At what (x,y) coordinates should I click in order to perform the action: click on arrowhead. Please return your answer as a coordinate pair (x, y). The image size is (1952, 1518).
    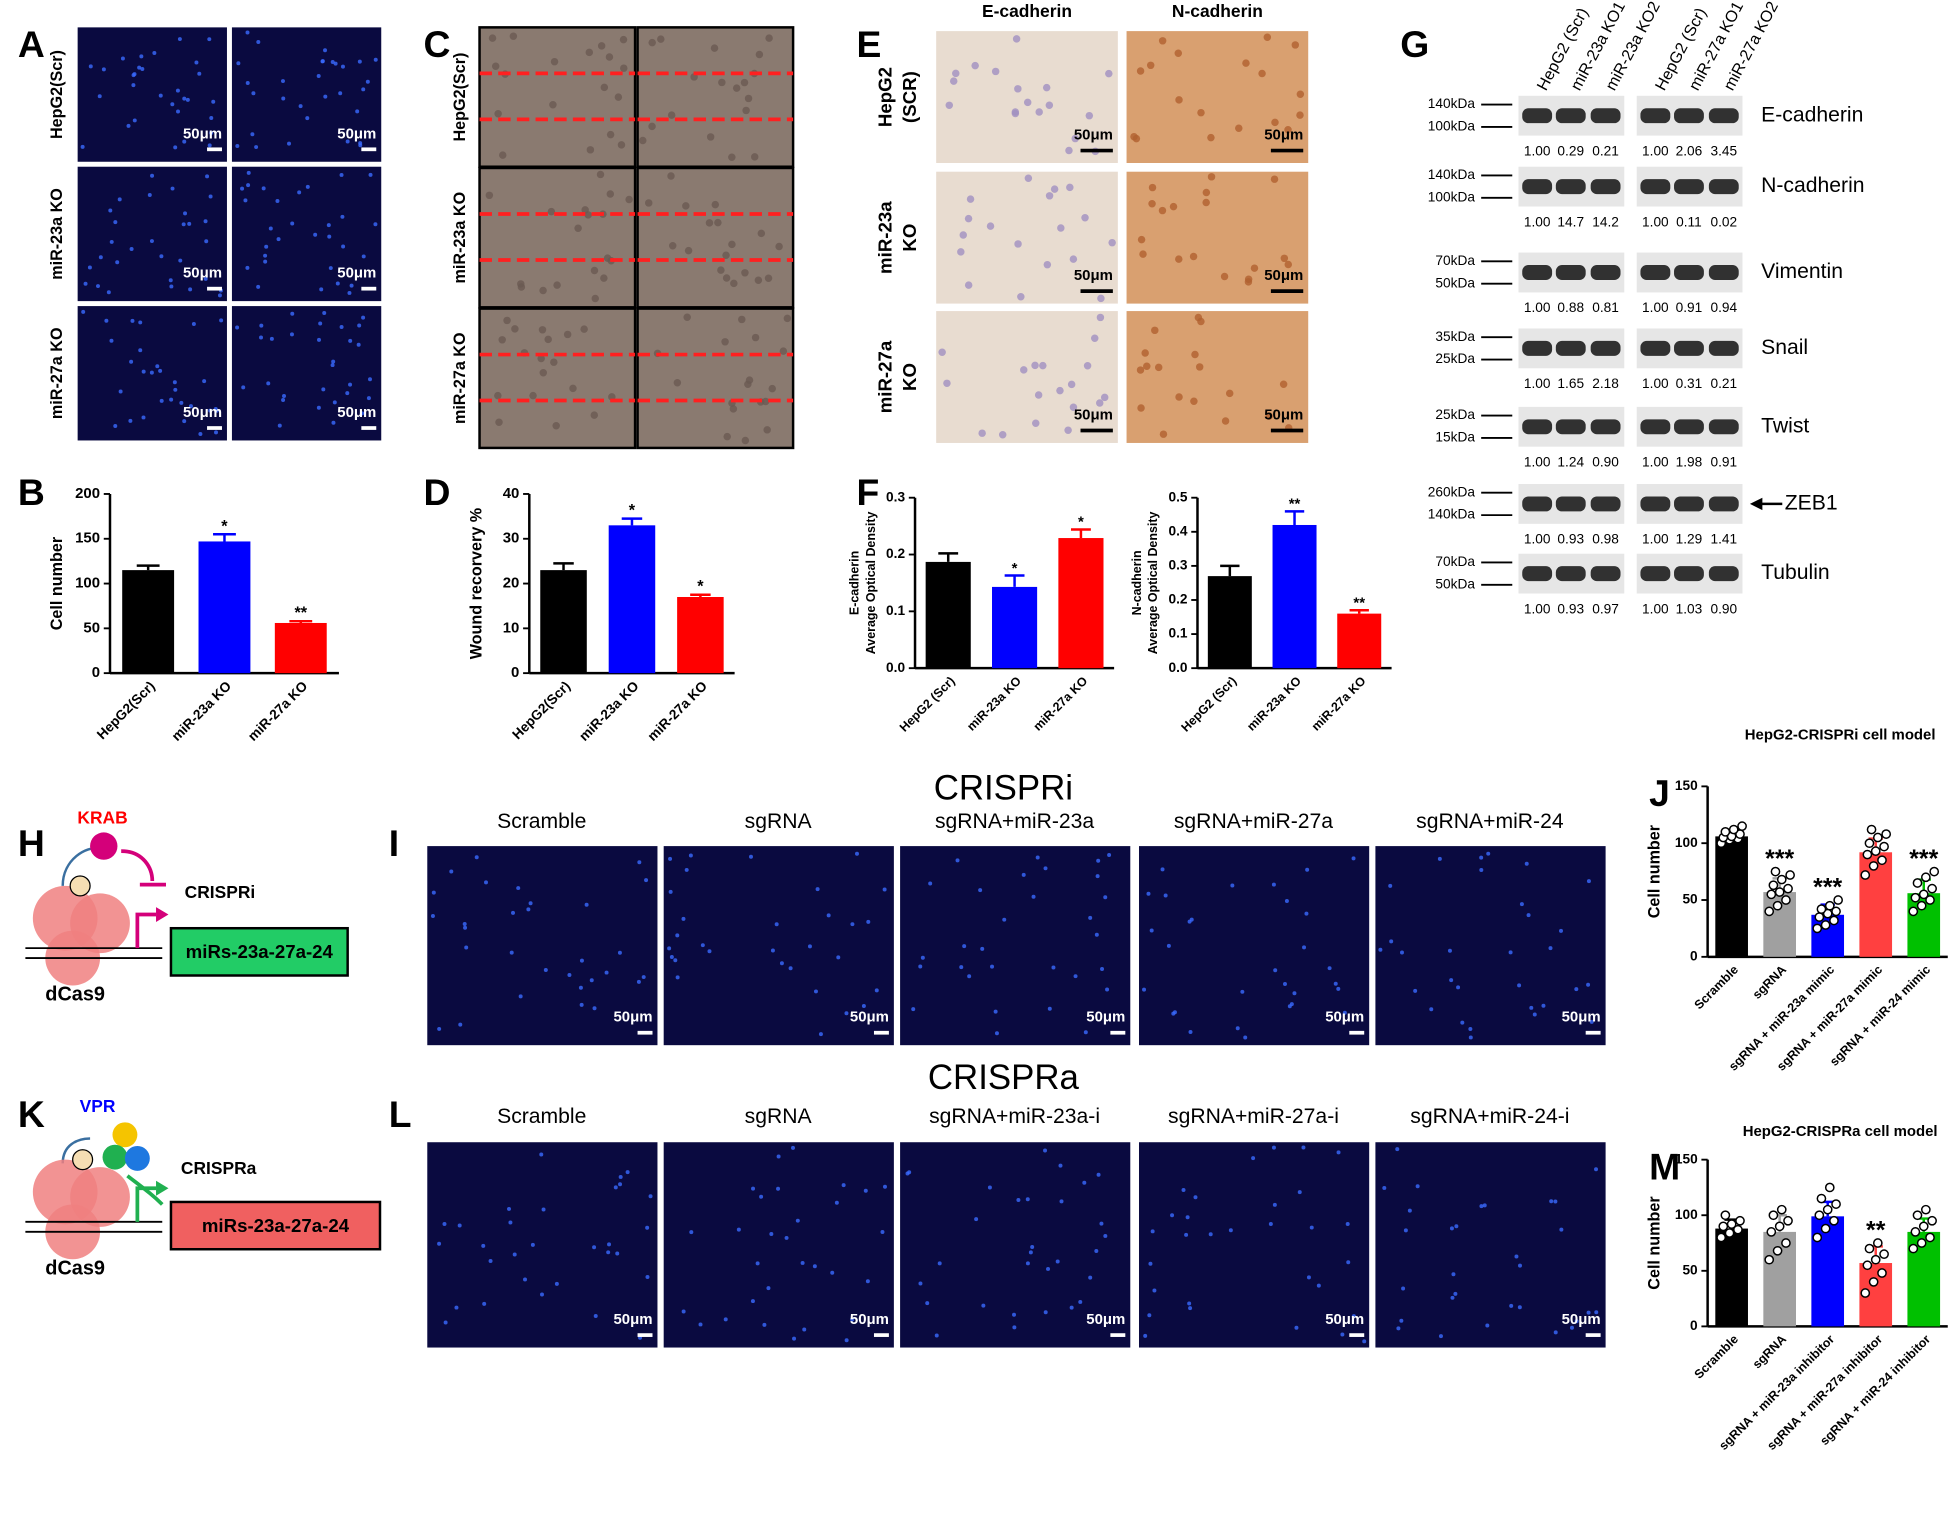
    Looking at the image, I should click on (1756, 504).